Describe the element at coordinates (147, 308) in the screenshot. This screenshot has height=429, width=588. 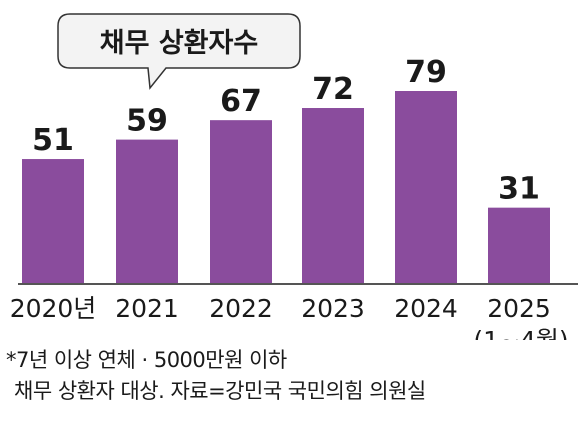
I see `x-tick-label-2021: 2021` at that location.